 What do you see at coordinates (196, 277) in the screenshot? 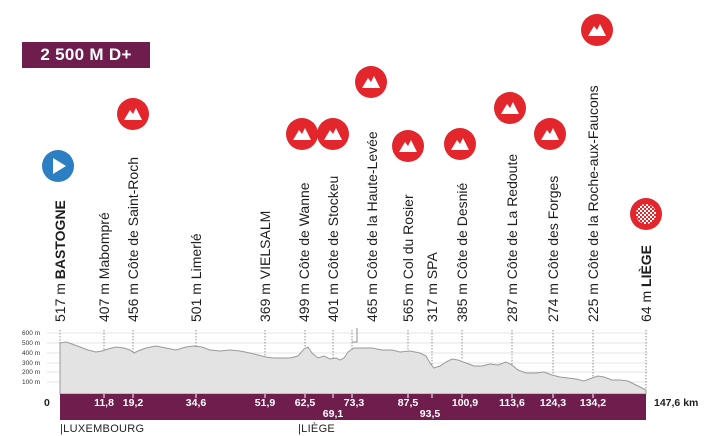
I see `location-label-limerle: 501 m Limerlé` at bounding box center [196, 277].